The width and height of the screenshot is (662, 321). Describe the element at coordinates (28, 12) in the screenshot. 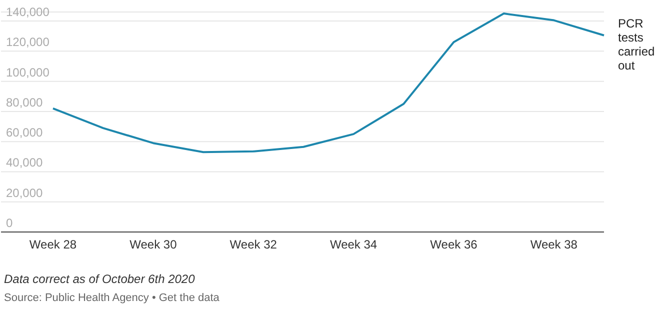

I see `y-tick-label: 140,000` at that location.